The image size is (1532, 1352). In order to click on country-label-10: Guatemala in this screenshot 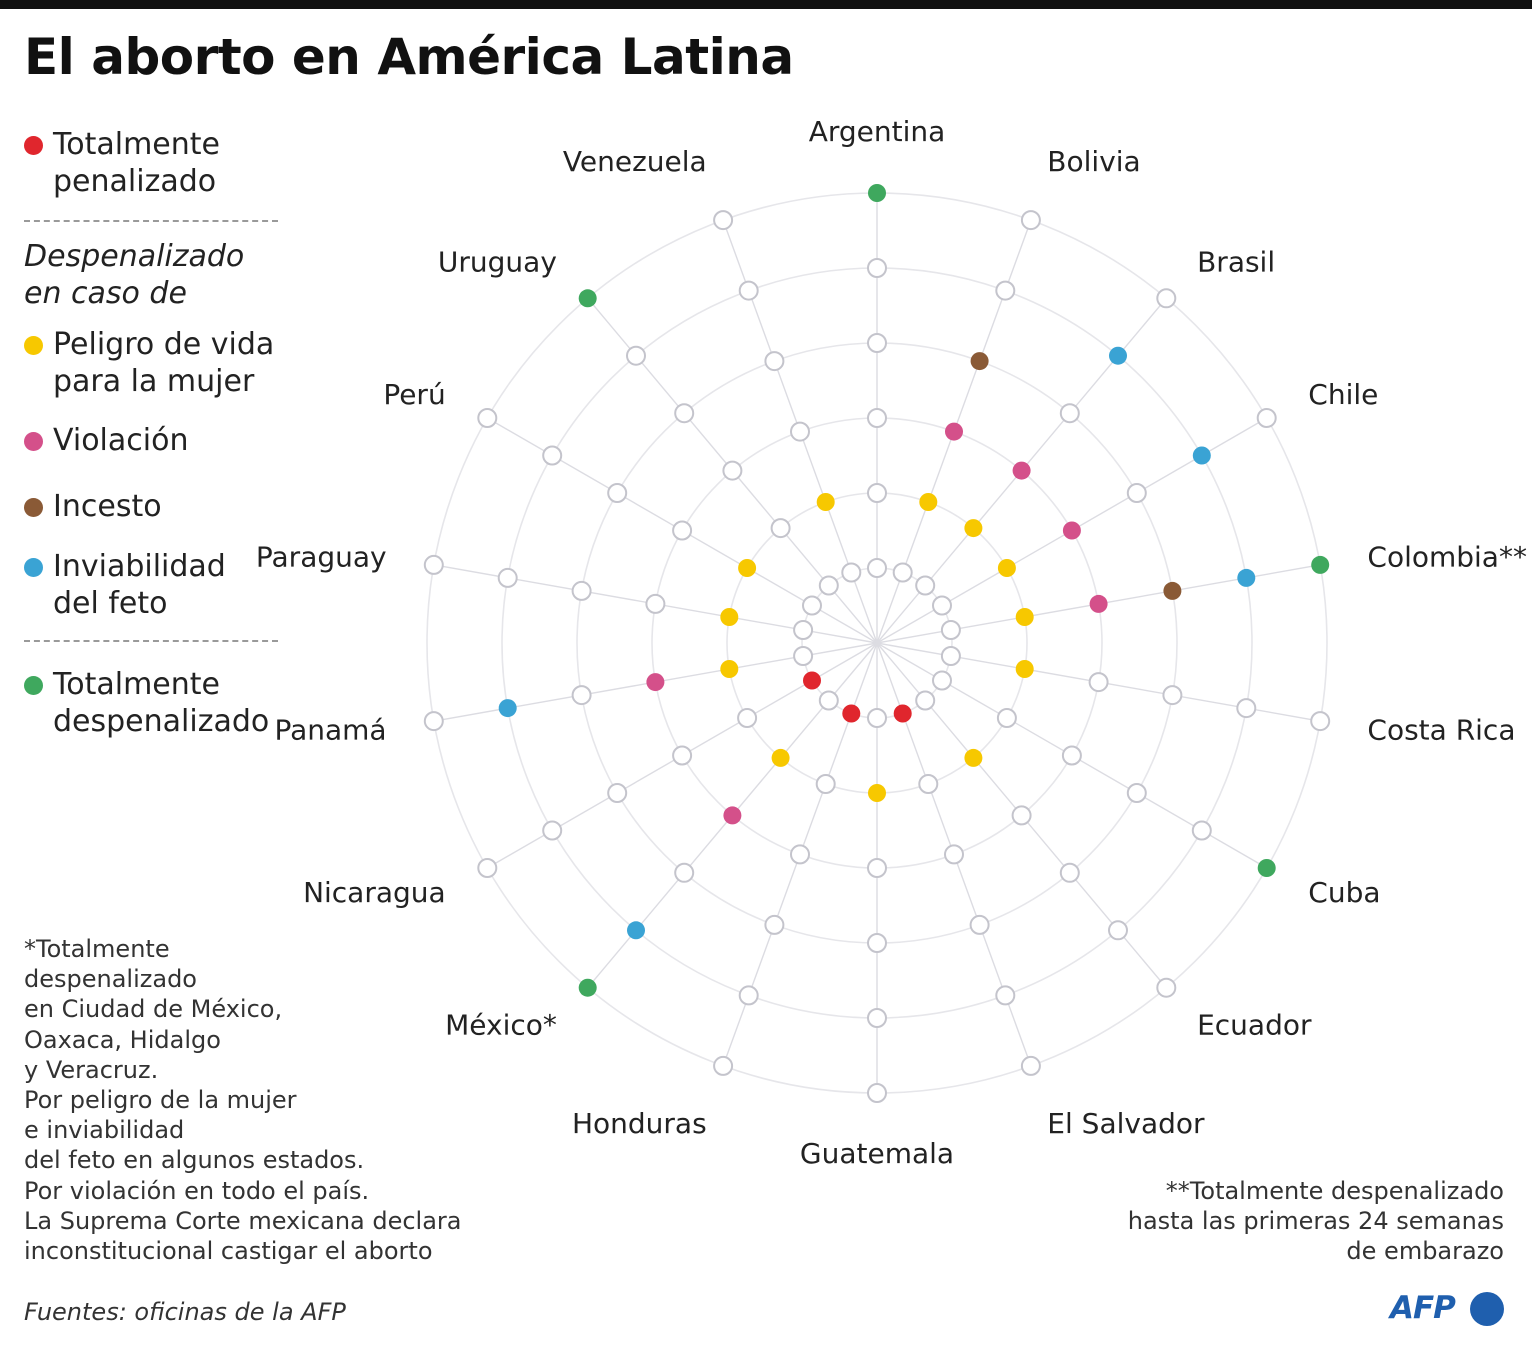, I will do `click(877, 1153)`.